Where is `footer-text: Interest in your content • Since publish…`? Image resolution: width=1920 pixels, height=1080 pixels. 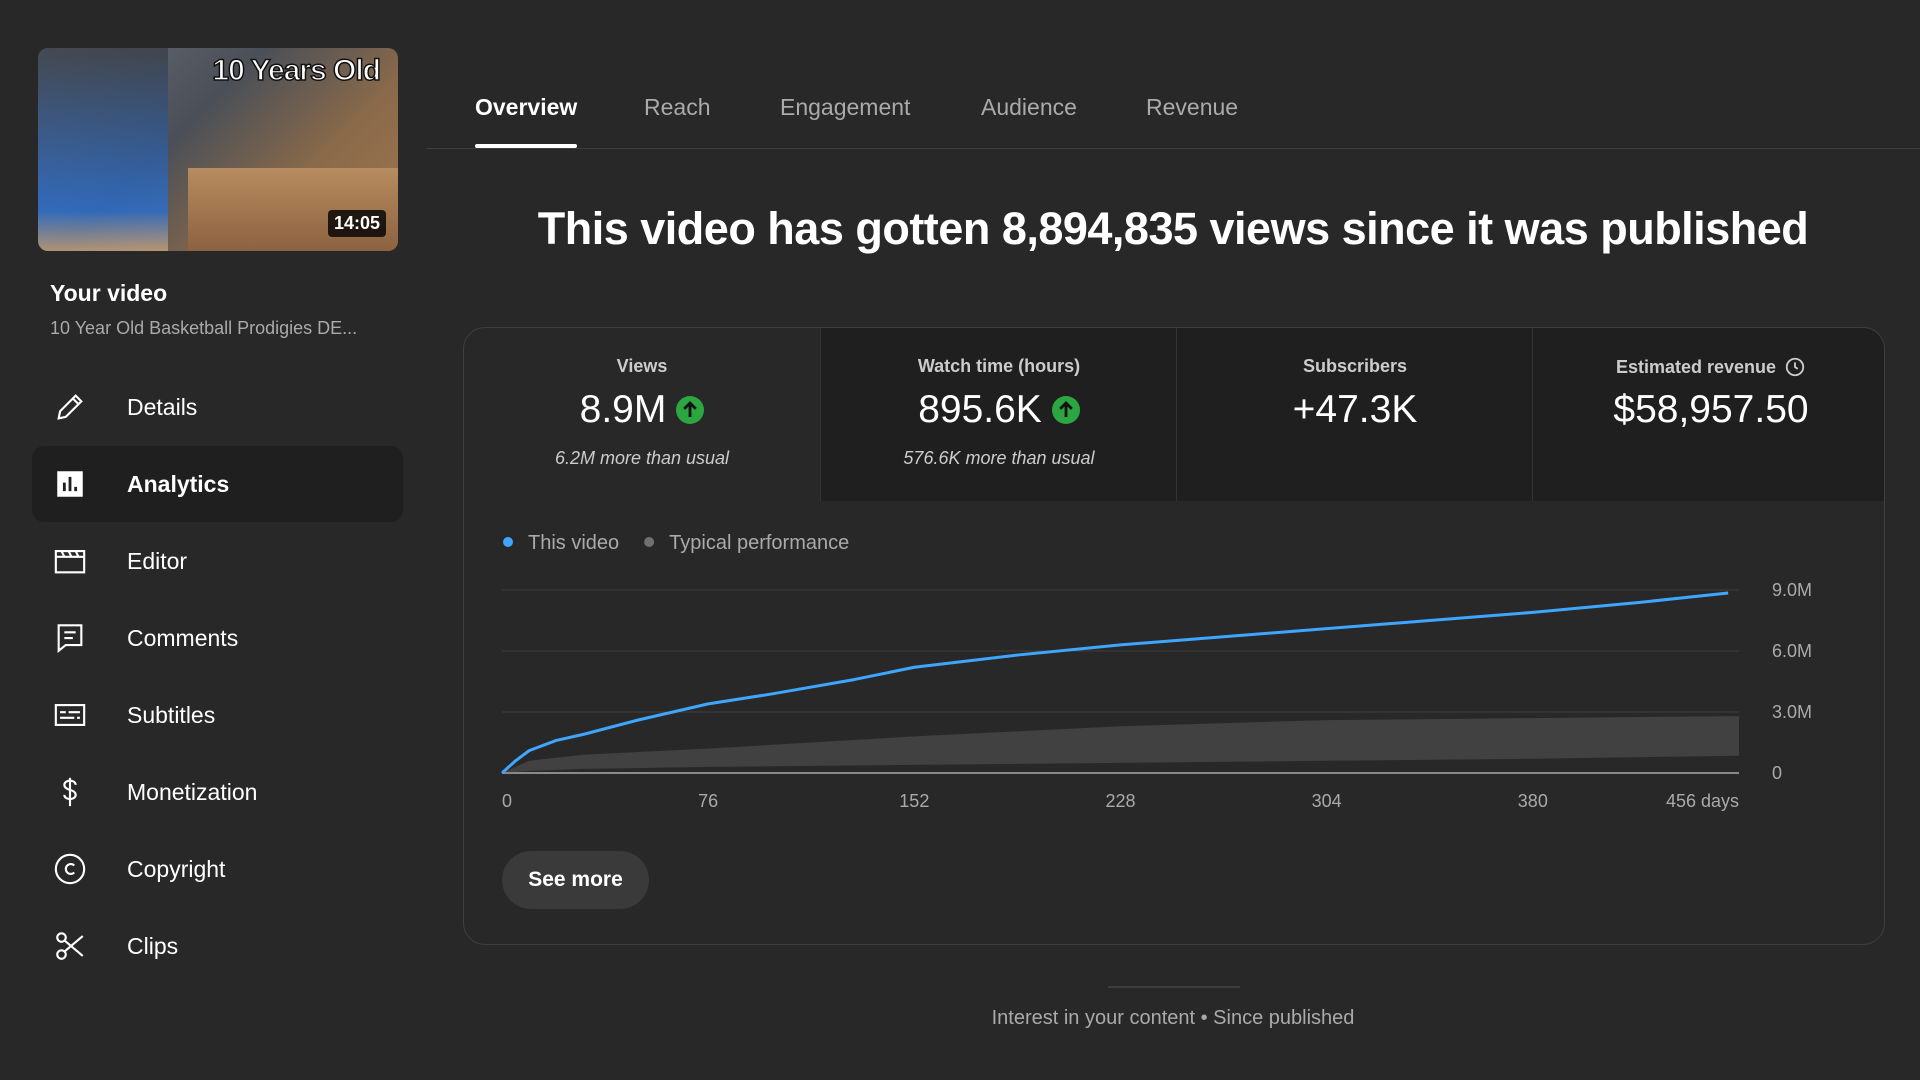 footer-text: Interest in your content • Since publish… is located at coordinates (1173, 1018).